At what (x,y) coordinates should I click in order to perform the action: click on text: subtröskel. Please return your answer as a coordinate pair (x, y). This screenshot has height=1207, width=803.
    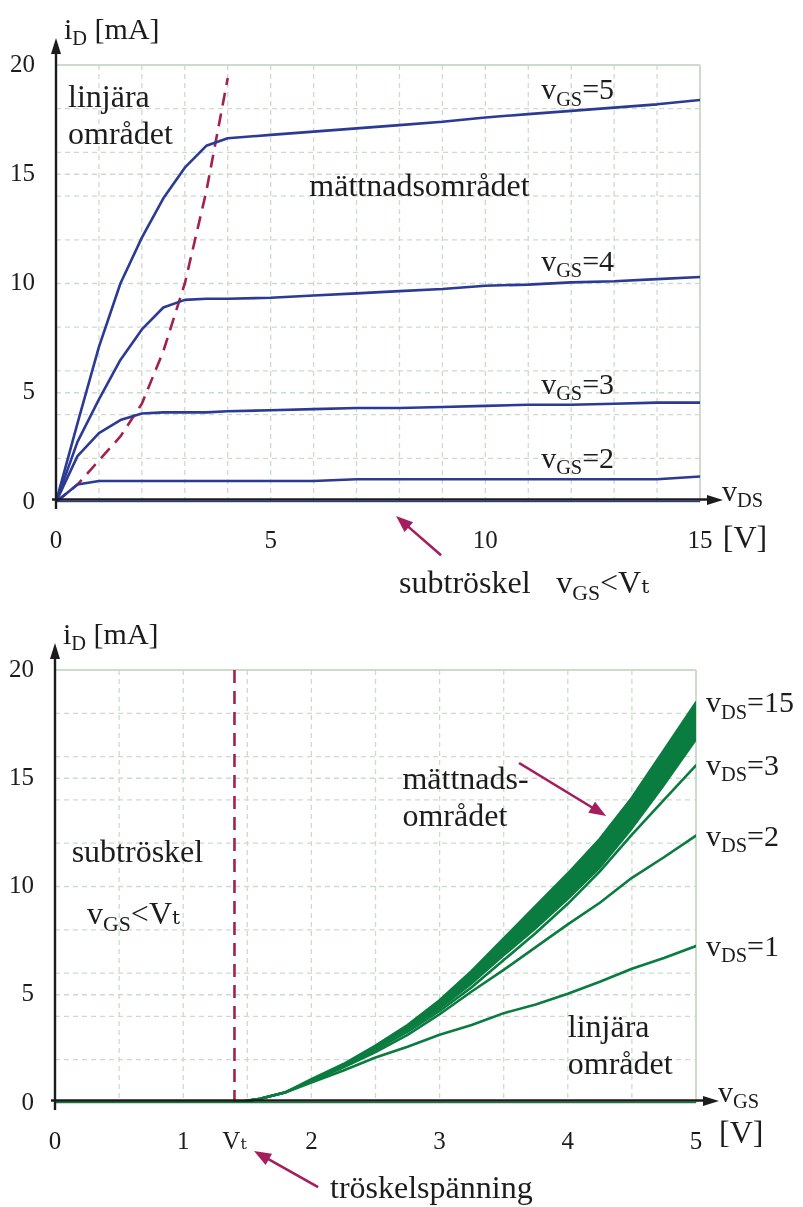
    Looking at the image, I should click on (465, 582).